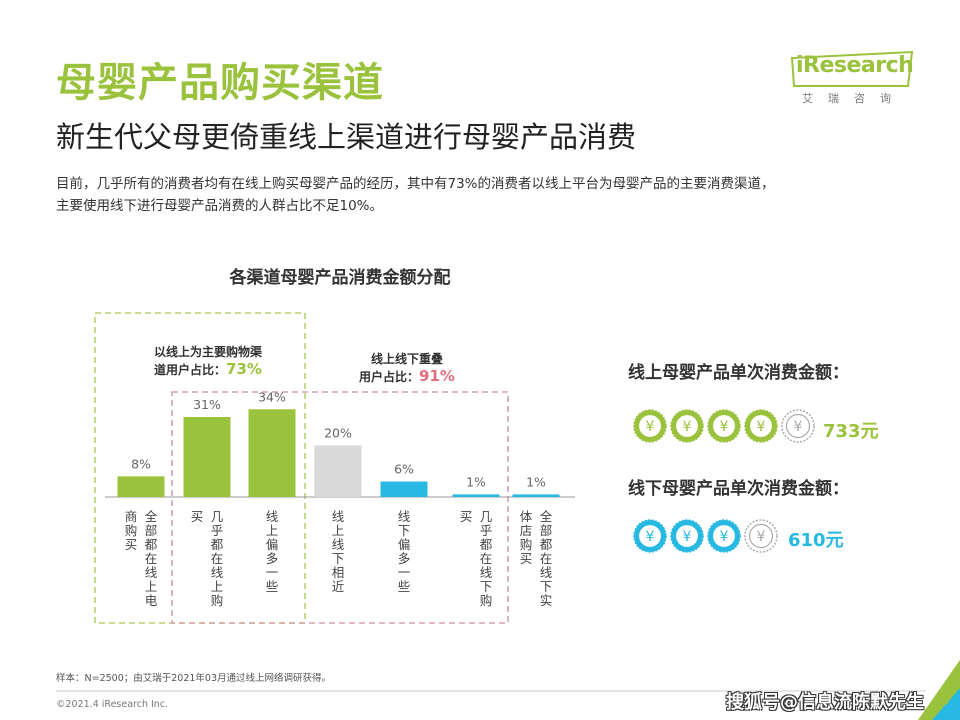 The height and width of the screenshot is (720, 960). I want to click on chart-title: 各渠道母婴产品消费金额分配, so click(340, 278).